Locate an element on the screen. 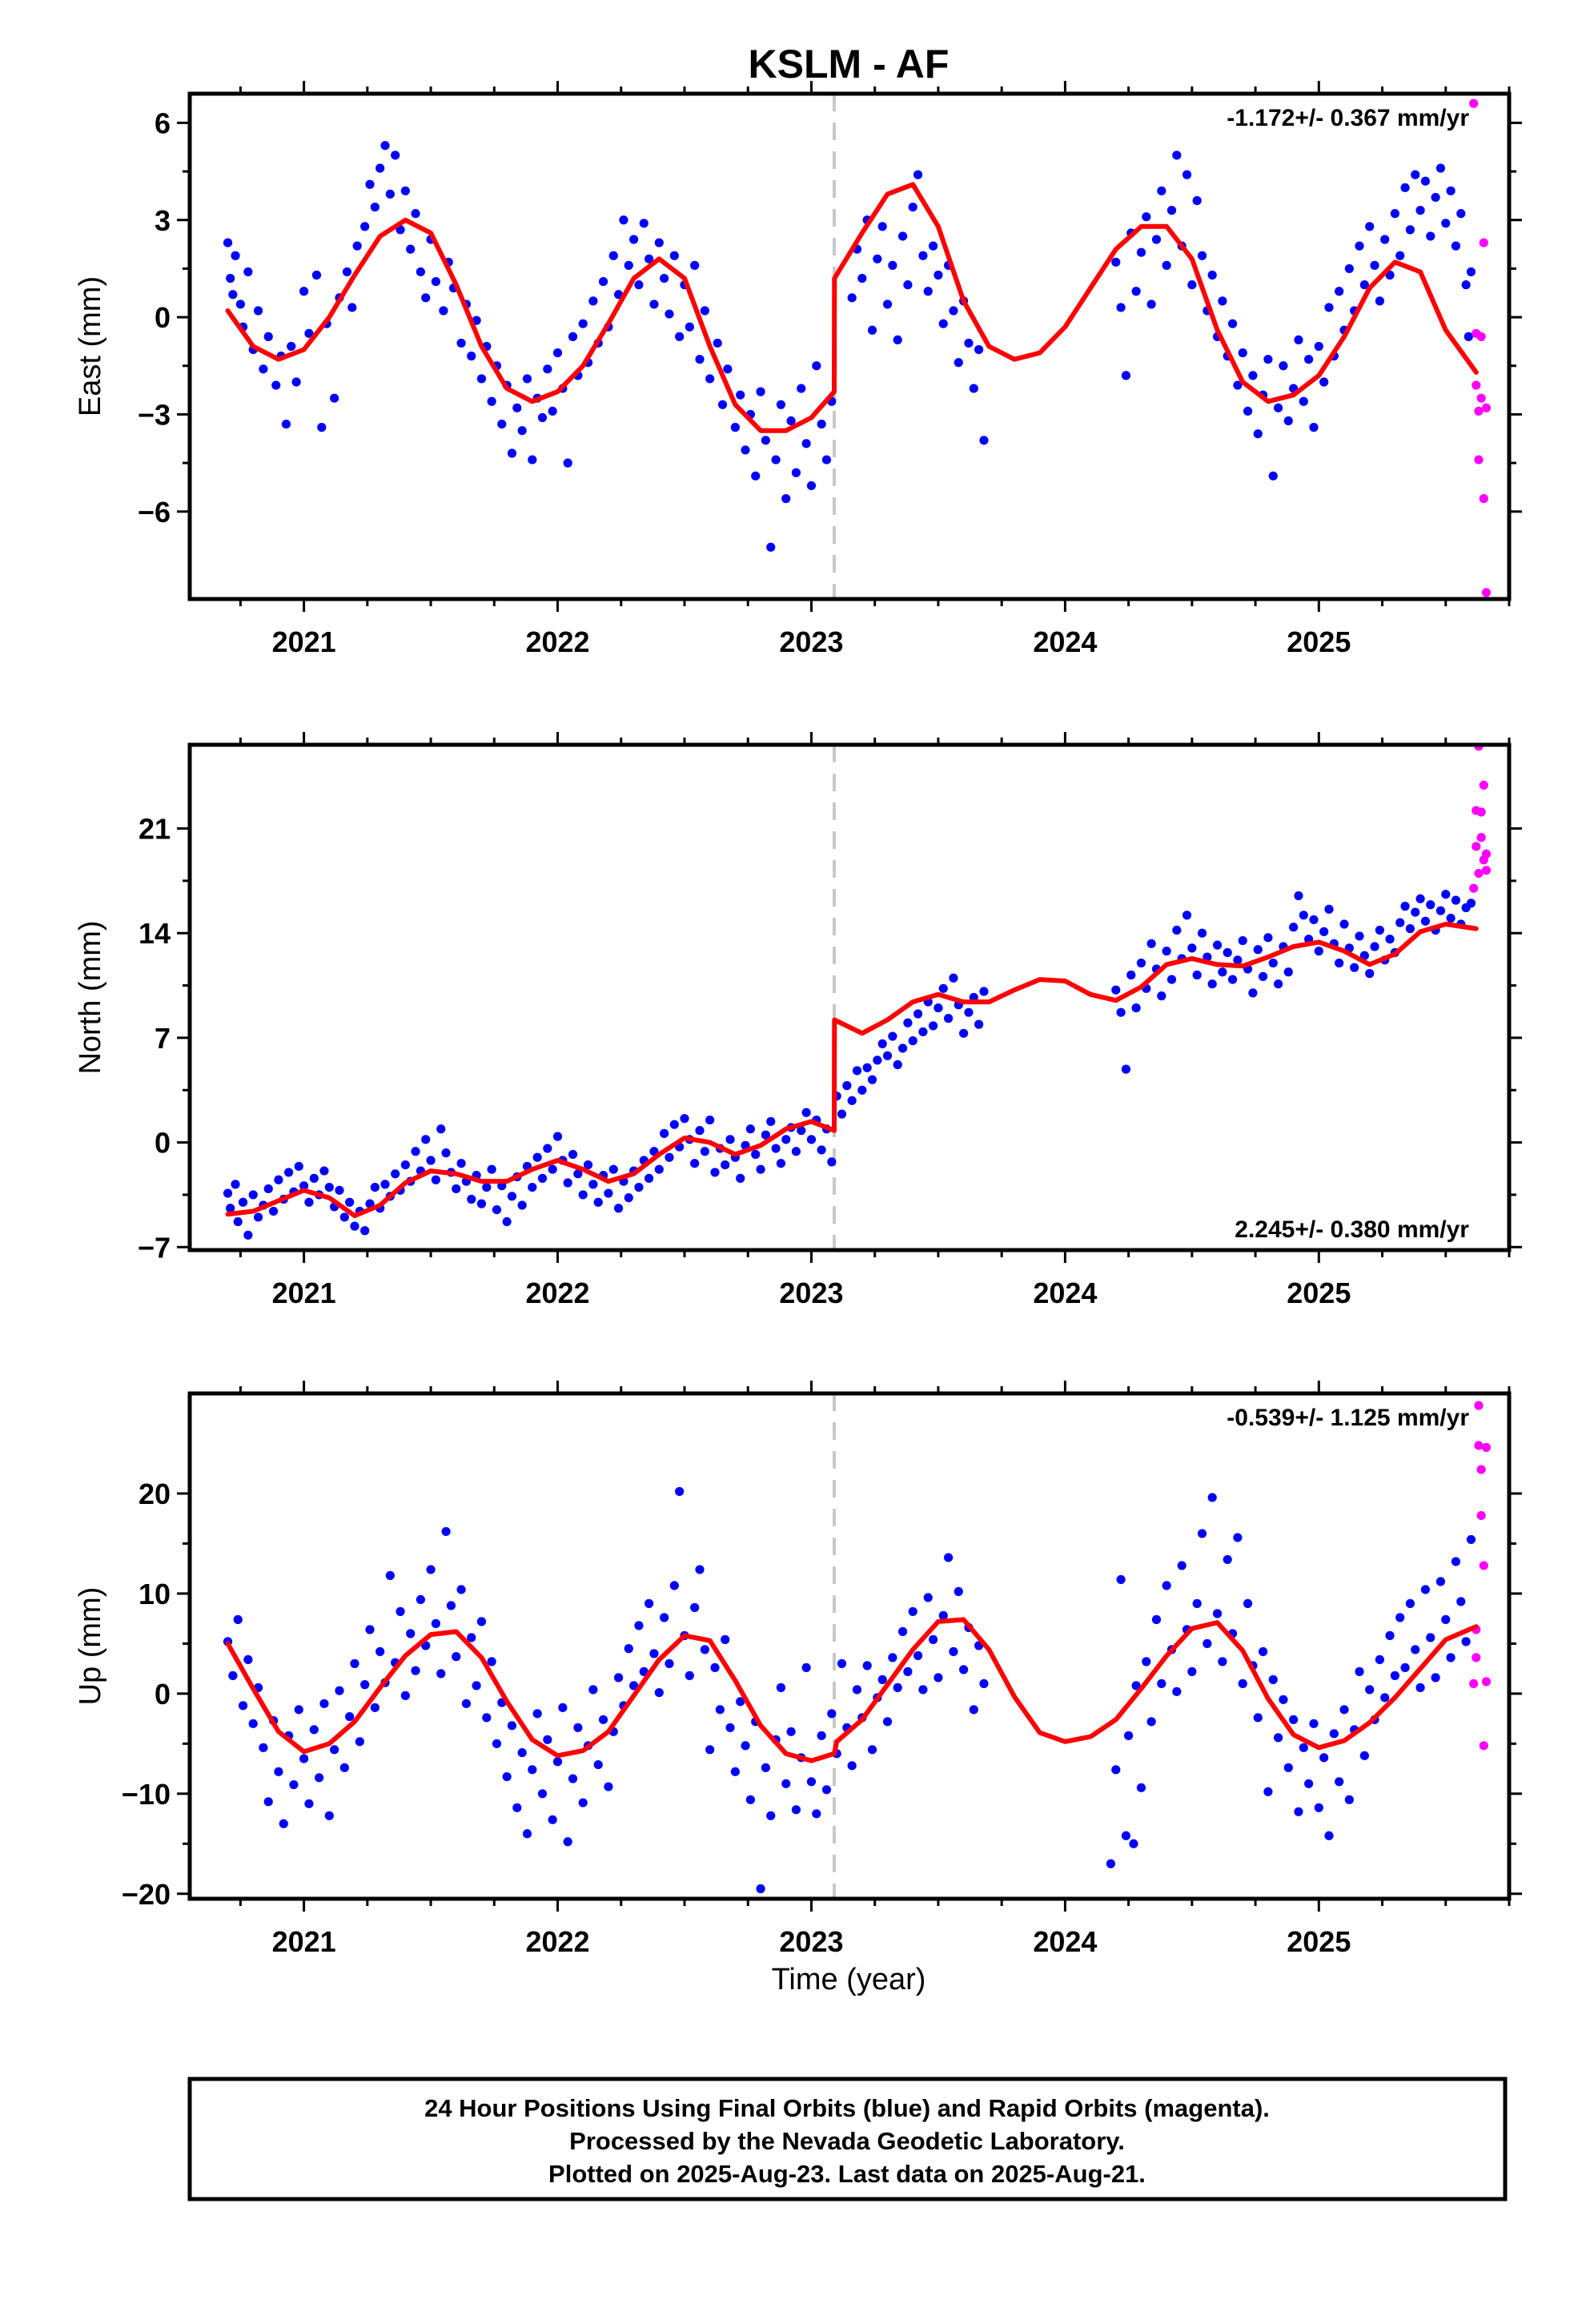  east-x-tick-label: 2025 is located at coordinates (1319, 641).